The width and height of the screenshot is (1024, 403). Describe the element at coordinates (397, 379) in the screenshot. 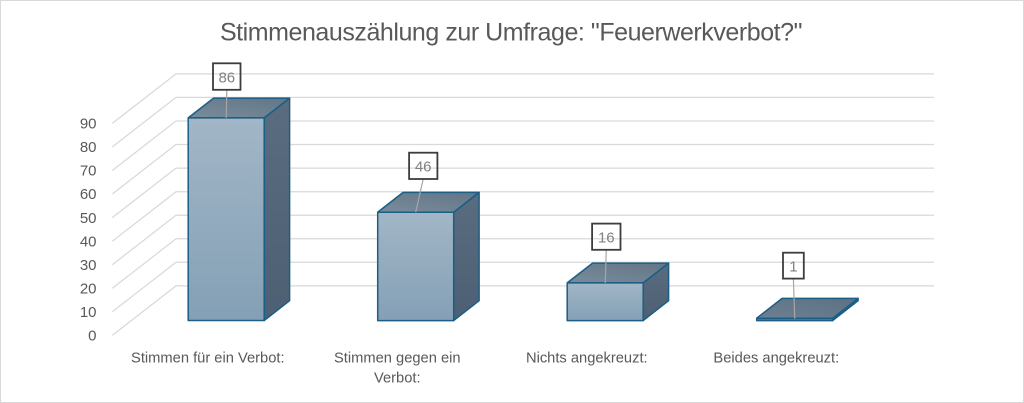

I see `svg-text: Verbot:` at that location.